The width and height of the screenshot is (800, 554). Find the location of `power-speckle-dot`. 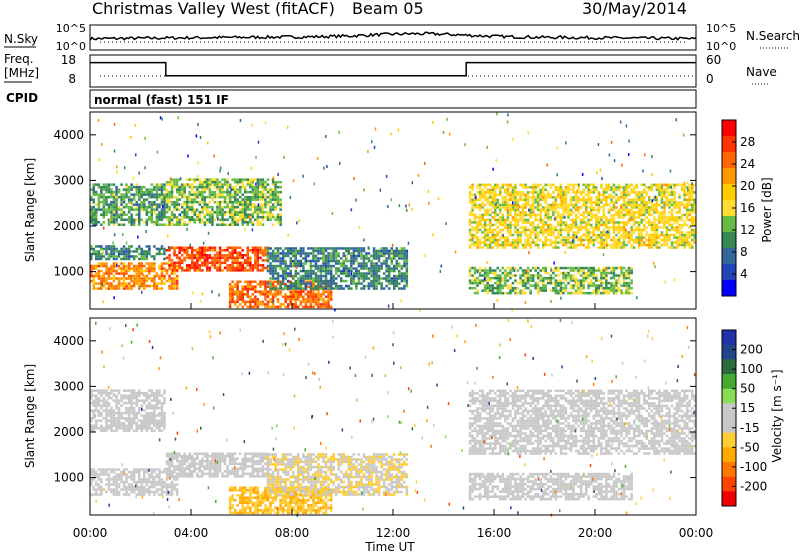

power-speckle-dot is located at coordinates (621, 207).